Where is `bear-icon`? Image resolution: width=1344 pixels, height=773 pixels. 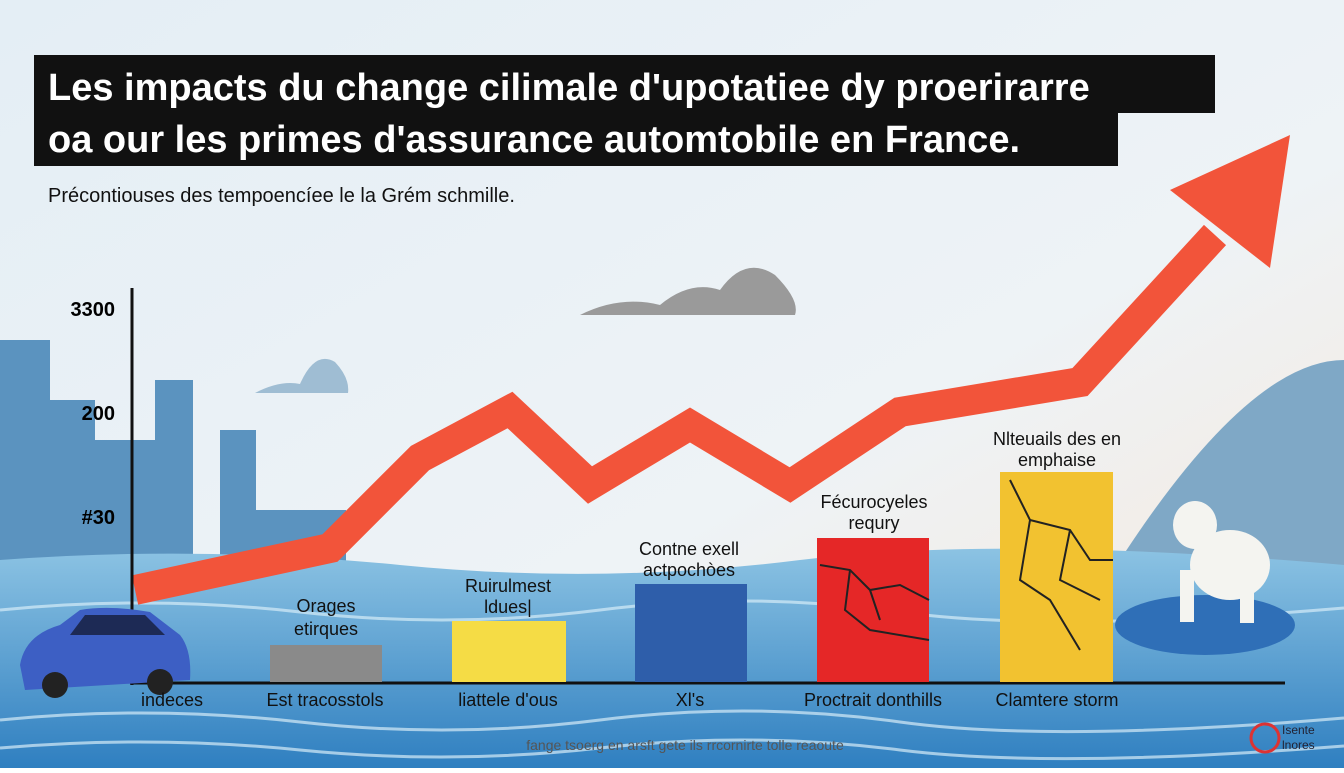 bear-icon is located at coordinates (1221, 562).